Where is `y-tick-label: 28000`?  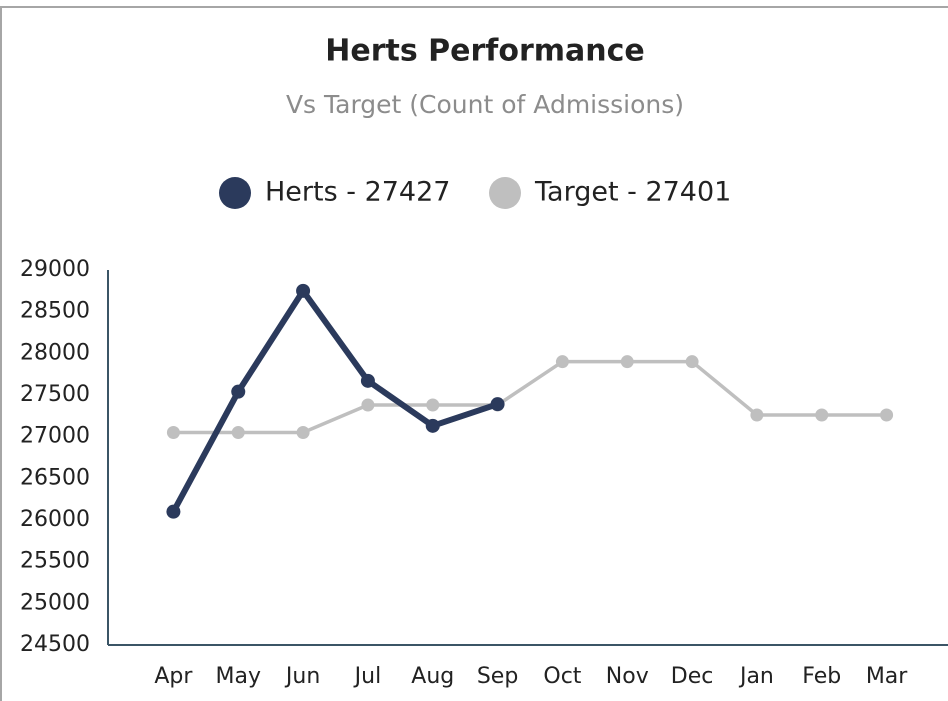
y-tick-label: 28000 is located at coordinates (55, 352).